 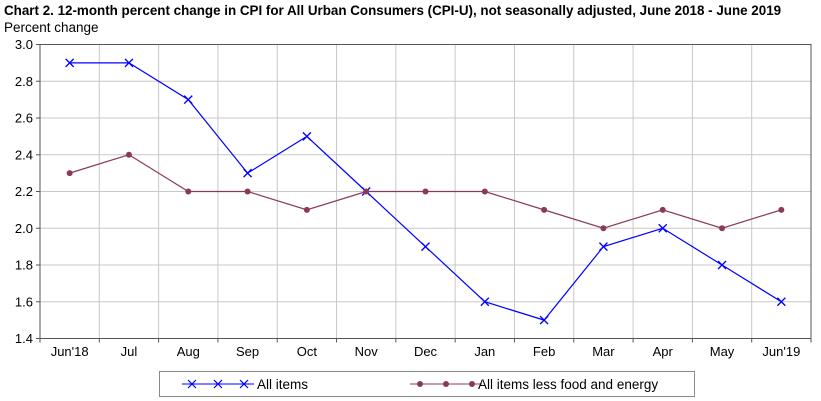 What do you see at coordinates (24, 44) in the screenshot?
I see `y-tick-label-8: 3.0` at bounding box center [24, 44].